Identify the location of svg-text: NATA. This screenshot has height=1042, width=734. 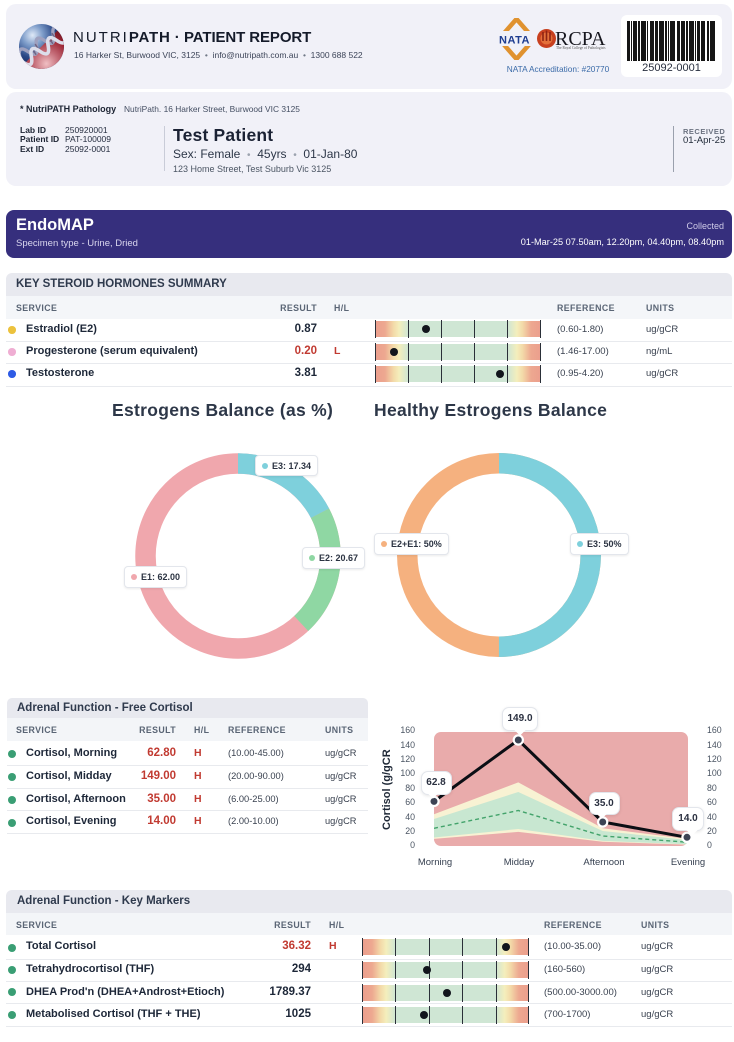
(514, 41).